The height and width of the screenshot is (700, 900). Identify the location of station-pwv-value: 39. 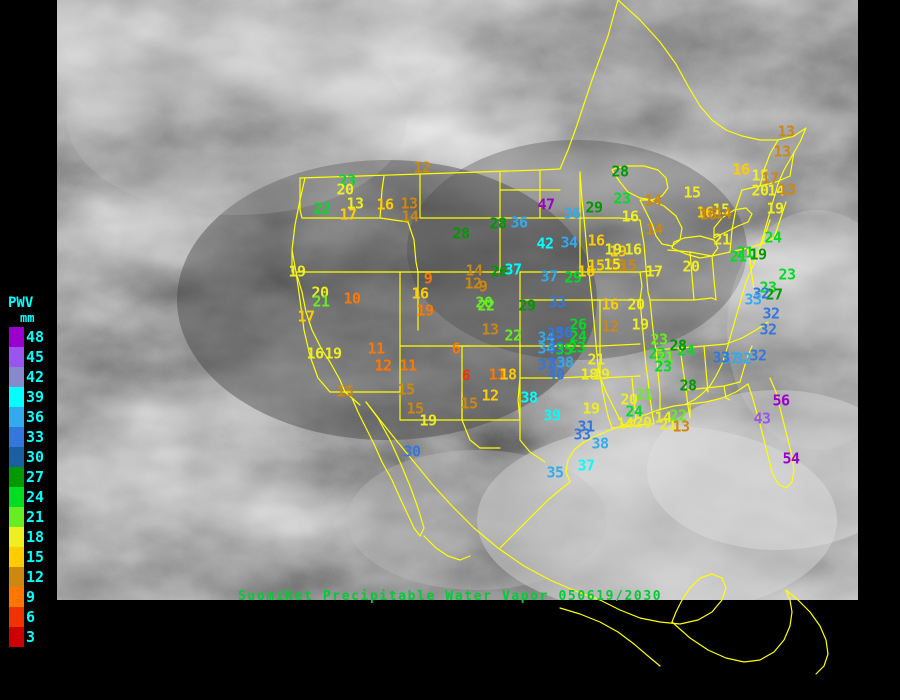
(556, 347).